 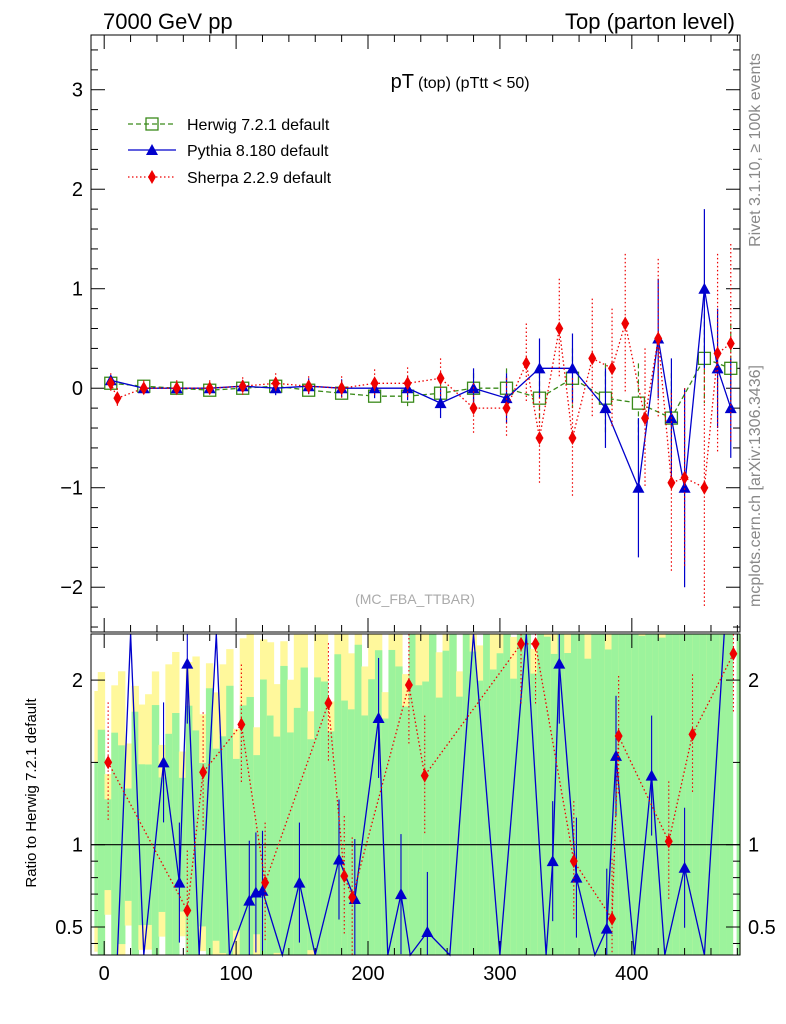 I want to click on ratio-xtick-labels: 0 100 200 300 400, so click(x=374, y=974).